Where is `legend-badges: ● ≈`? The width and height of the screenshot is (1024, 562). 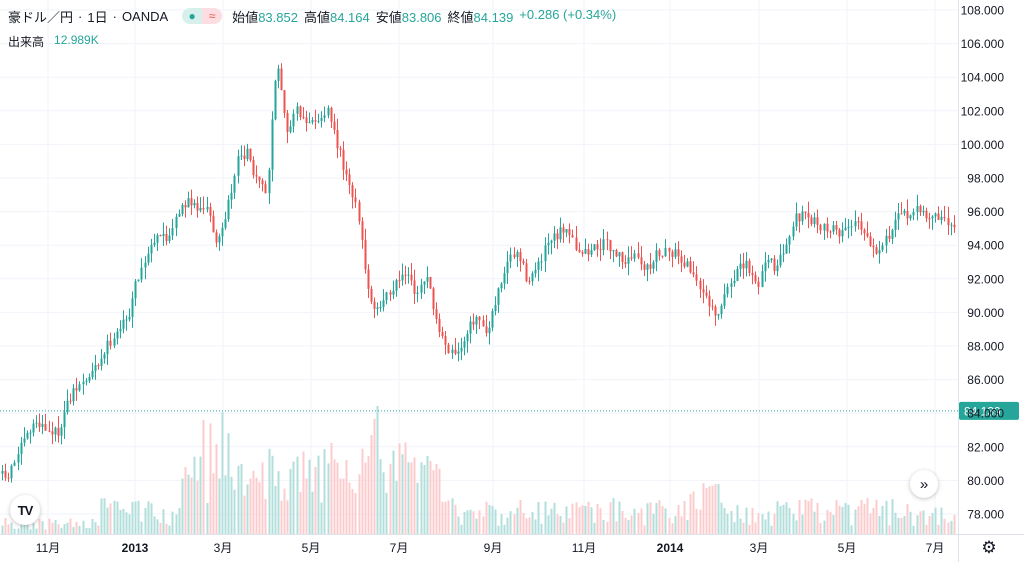 legend-badges: ● ≈ is located at coordinates (202, 16).